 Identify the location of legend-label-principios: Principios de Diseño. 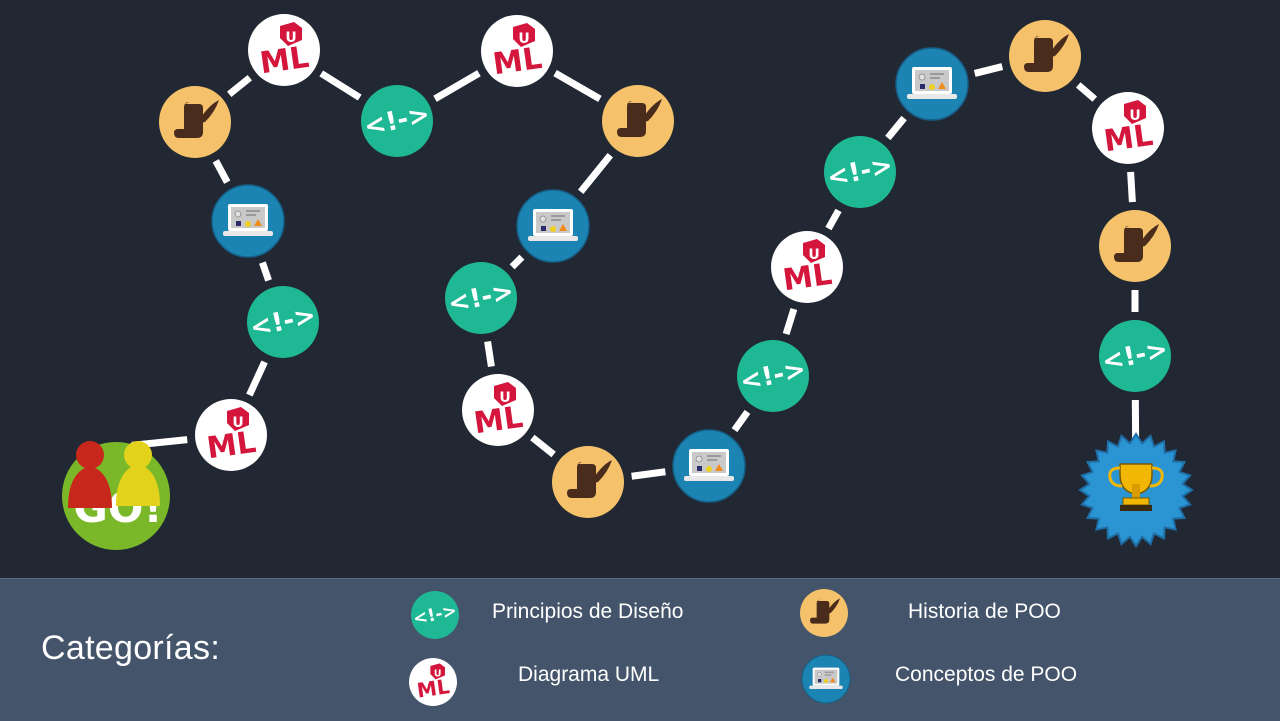
(587, 612).